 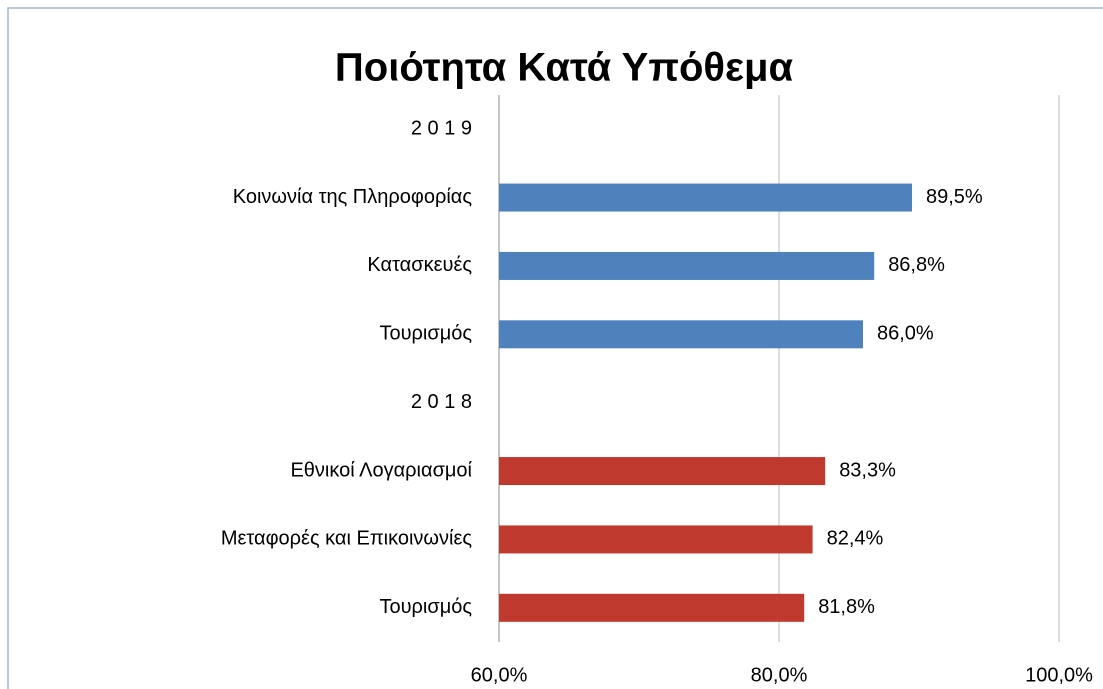 I want to click on y-tick-label: Κατασκευές, so click(x=419, y=265).